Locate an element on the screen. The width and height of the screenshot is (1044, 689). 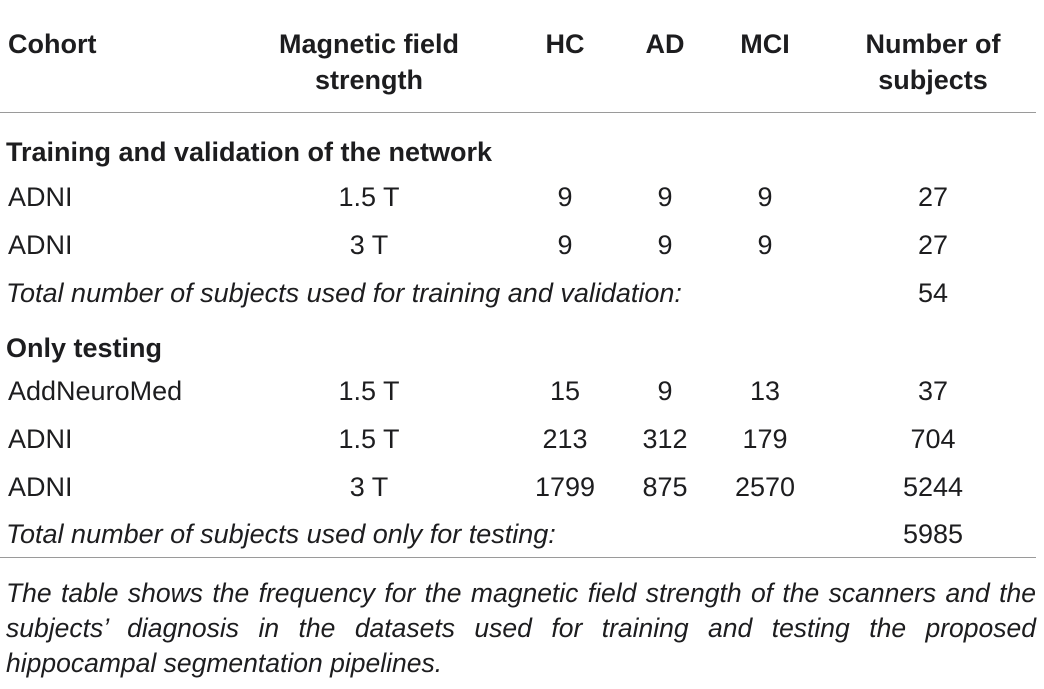
header-field-line2: strength is located at coordinates (369, 80).